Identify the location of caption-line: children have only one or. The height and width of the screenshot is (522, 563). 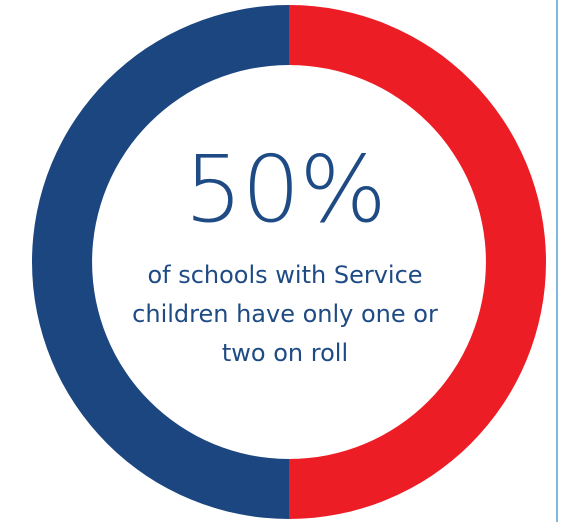
(285, 314).